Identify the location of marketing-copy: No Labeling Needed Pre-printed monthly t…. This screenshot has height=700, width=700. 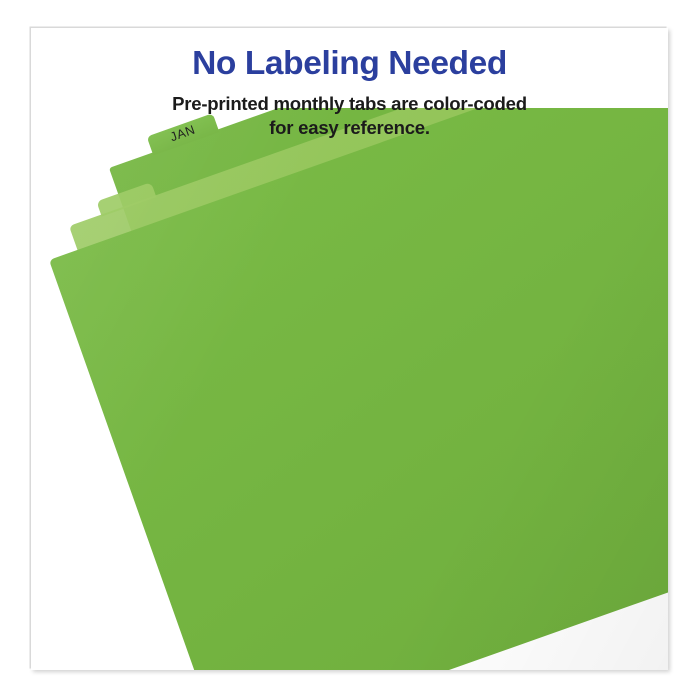
(349, 93).